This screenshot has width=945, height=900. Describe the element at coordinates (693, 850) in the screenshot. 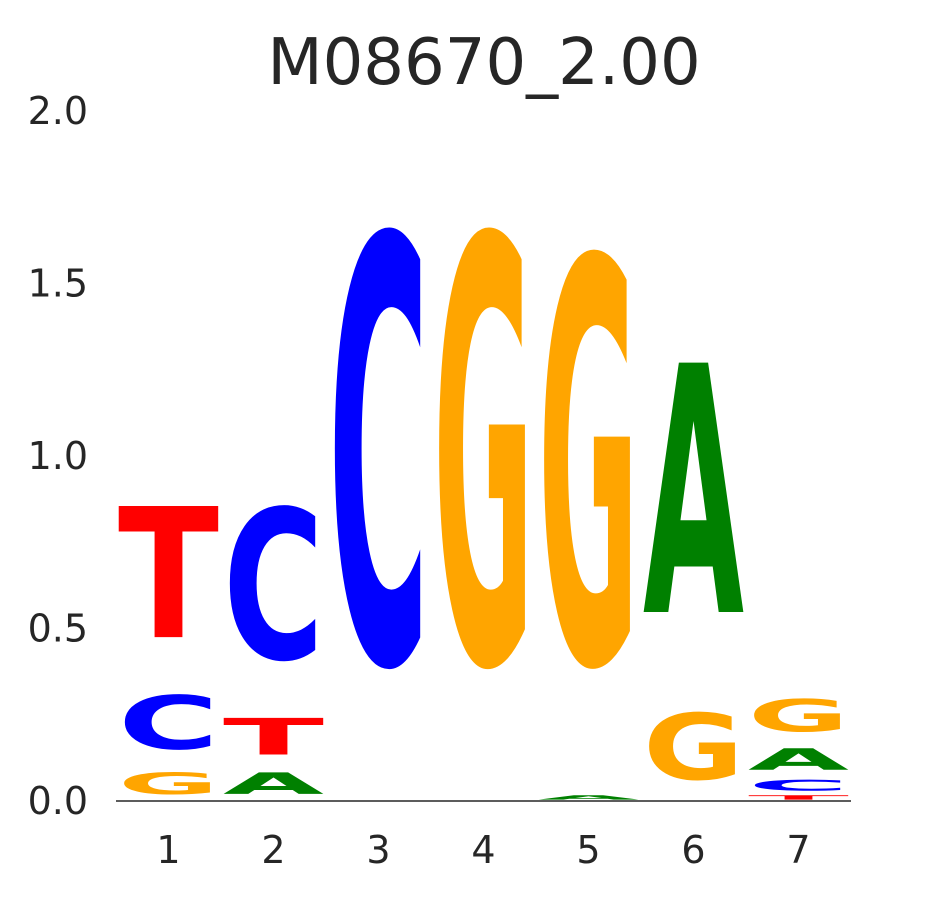

I see `x-tick-label: 6` at that location.